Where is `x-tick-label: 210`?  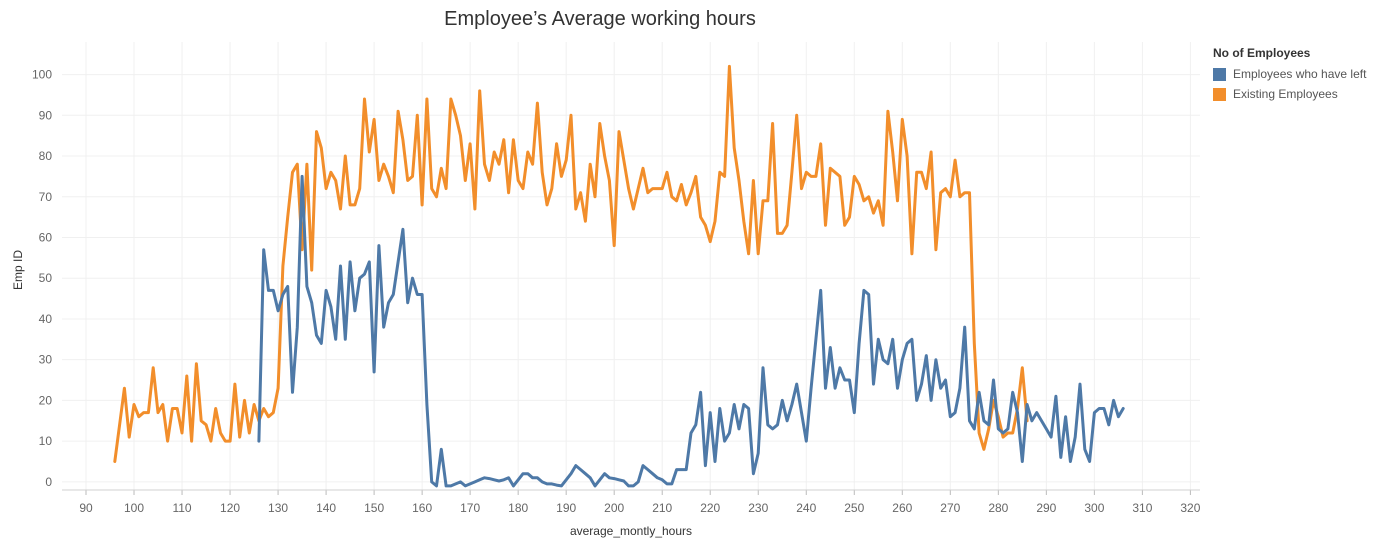
x-tick-label: 210 is located at coordinates (662, 508).